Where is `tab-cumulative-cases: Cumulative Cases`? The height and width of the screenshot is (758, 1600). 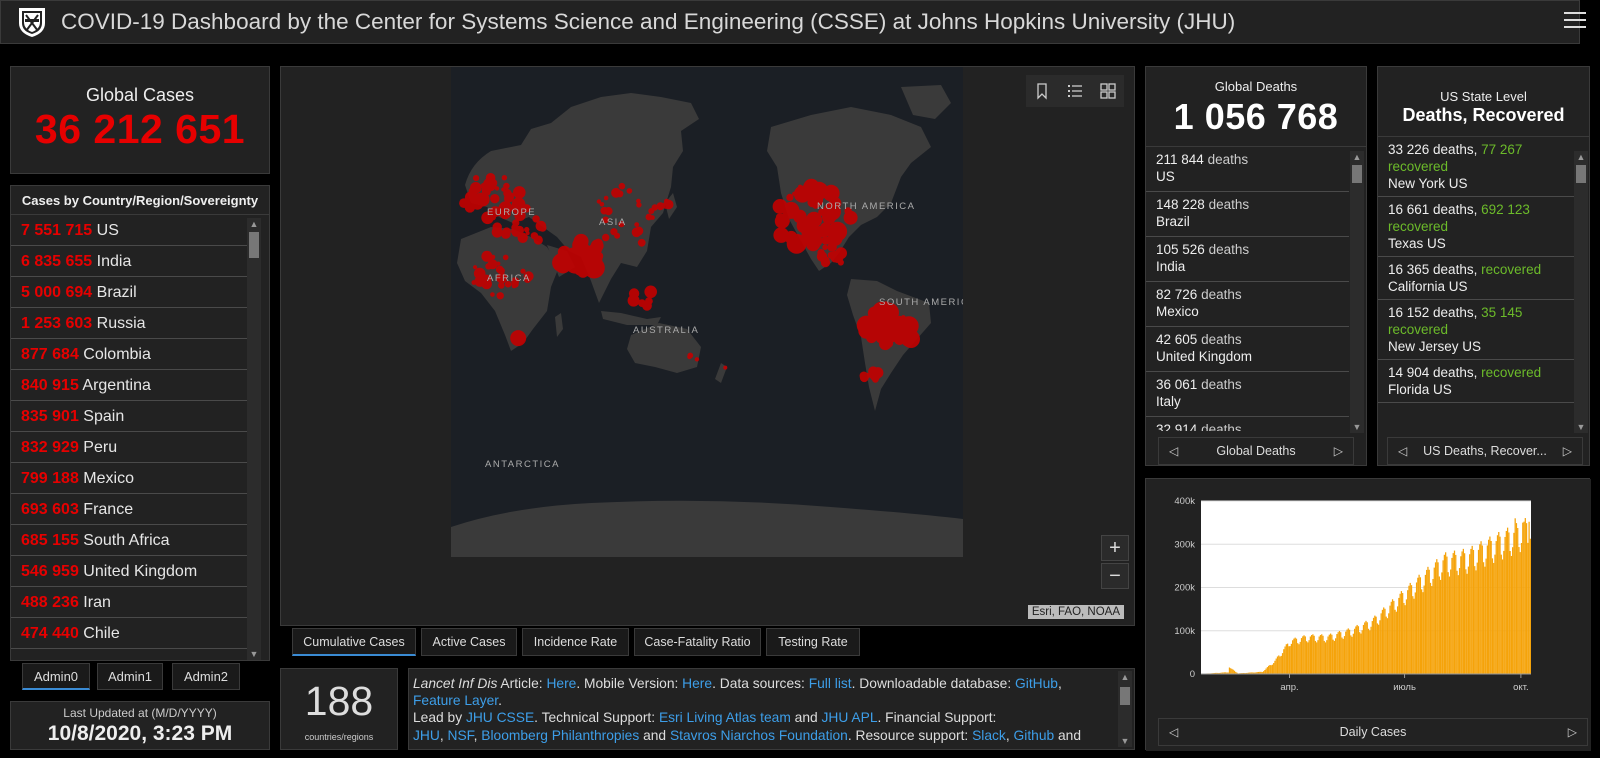 tab-cumulative-cases: Cumulative Cases is located at coordinates (354, 642).